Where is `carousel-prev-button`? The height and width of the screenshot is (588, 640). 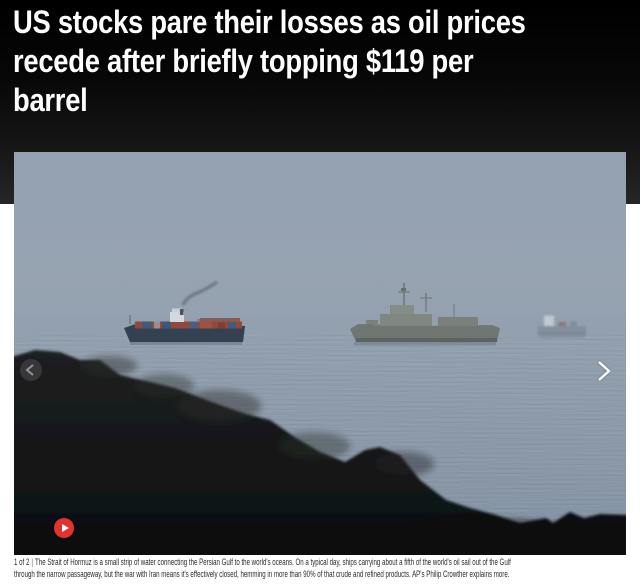 carousel-prev-button is located at coordinates (31, 370).